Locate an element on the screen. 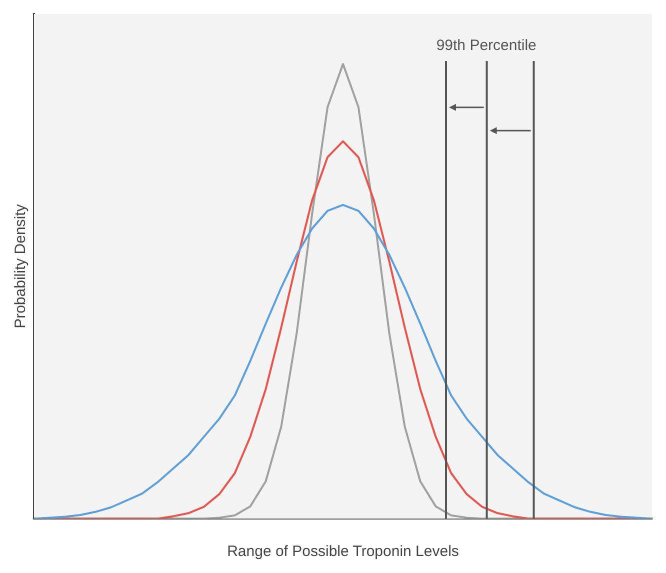  x-axis-title: Range of Possible Troponin Levels is located at coordinates (343, 551).